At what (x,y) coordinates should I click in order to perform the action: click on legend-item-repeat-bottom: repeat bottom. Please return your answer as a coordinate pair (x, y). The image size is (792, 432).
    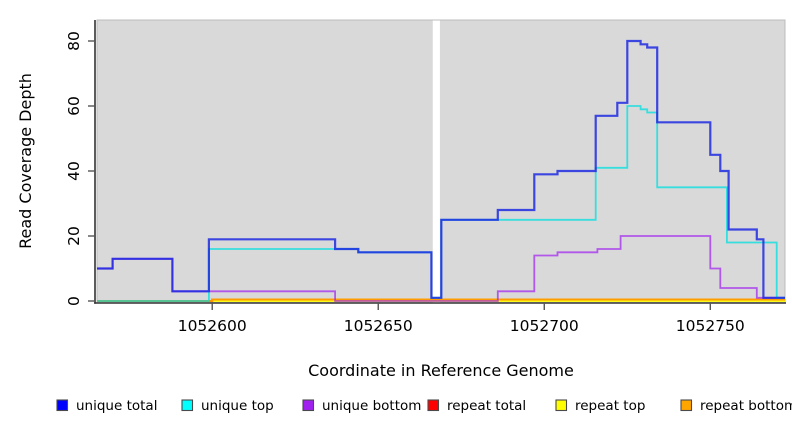
    Looking at the image, I should click on (736, 406).